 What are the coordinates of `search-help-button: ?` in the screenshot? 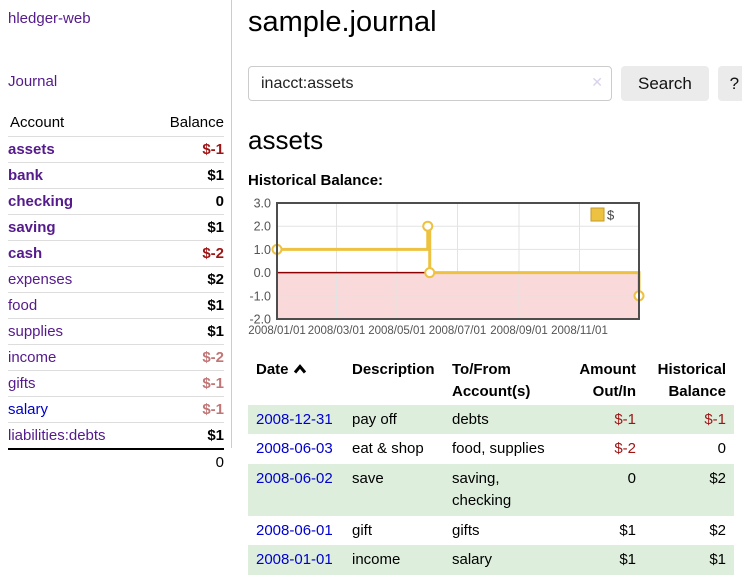 It's located at (729, 83).